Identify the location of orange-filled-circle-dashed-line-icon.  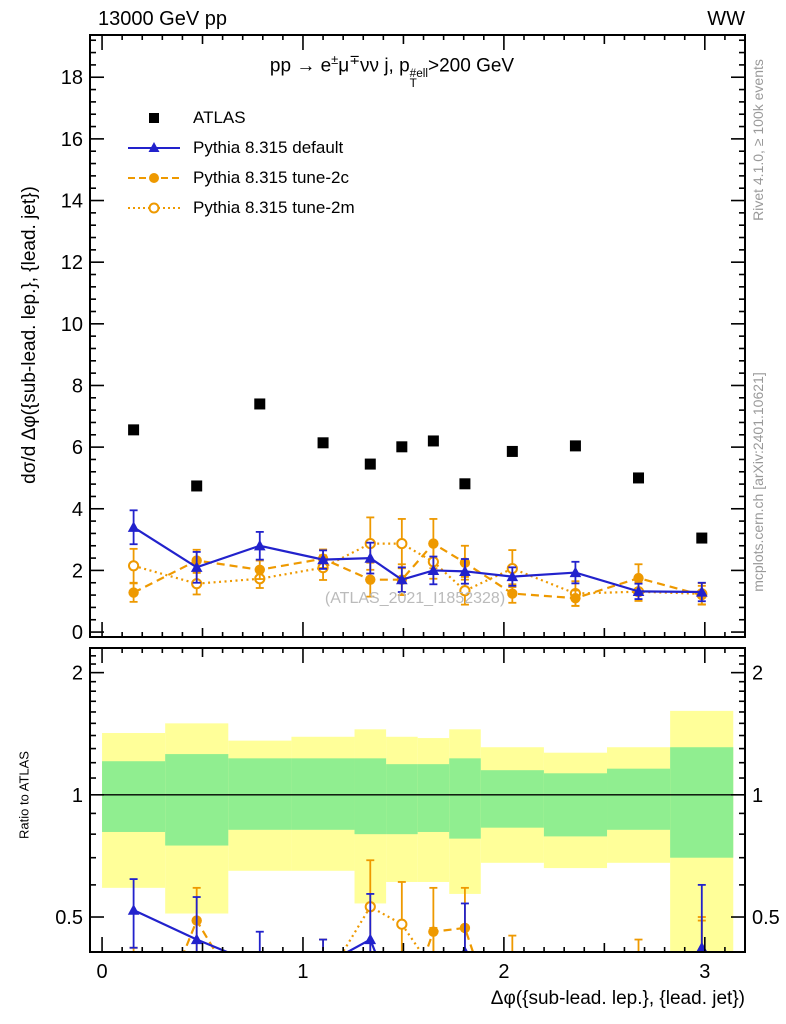
(154, 178).